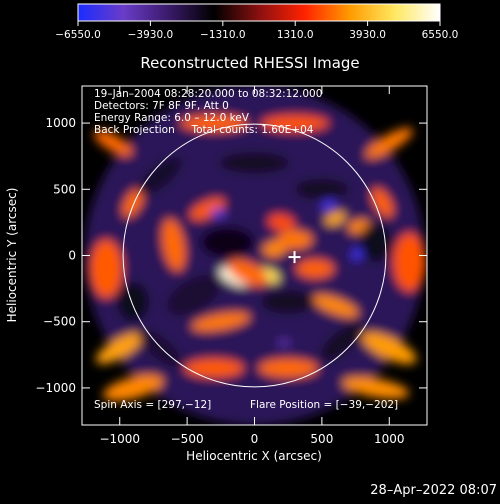 This screenshot has height=504, width=500. Describe the element at coordinates (161, 106) in the screenshot. I see `info-line-detectors: Detectors: 7F 8F 9F, Att 0` at that location.